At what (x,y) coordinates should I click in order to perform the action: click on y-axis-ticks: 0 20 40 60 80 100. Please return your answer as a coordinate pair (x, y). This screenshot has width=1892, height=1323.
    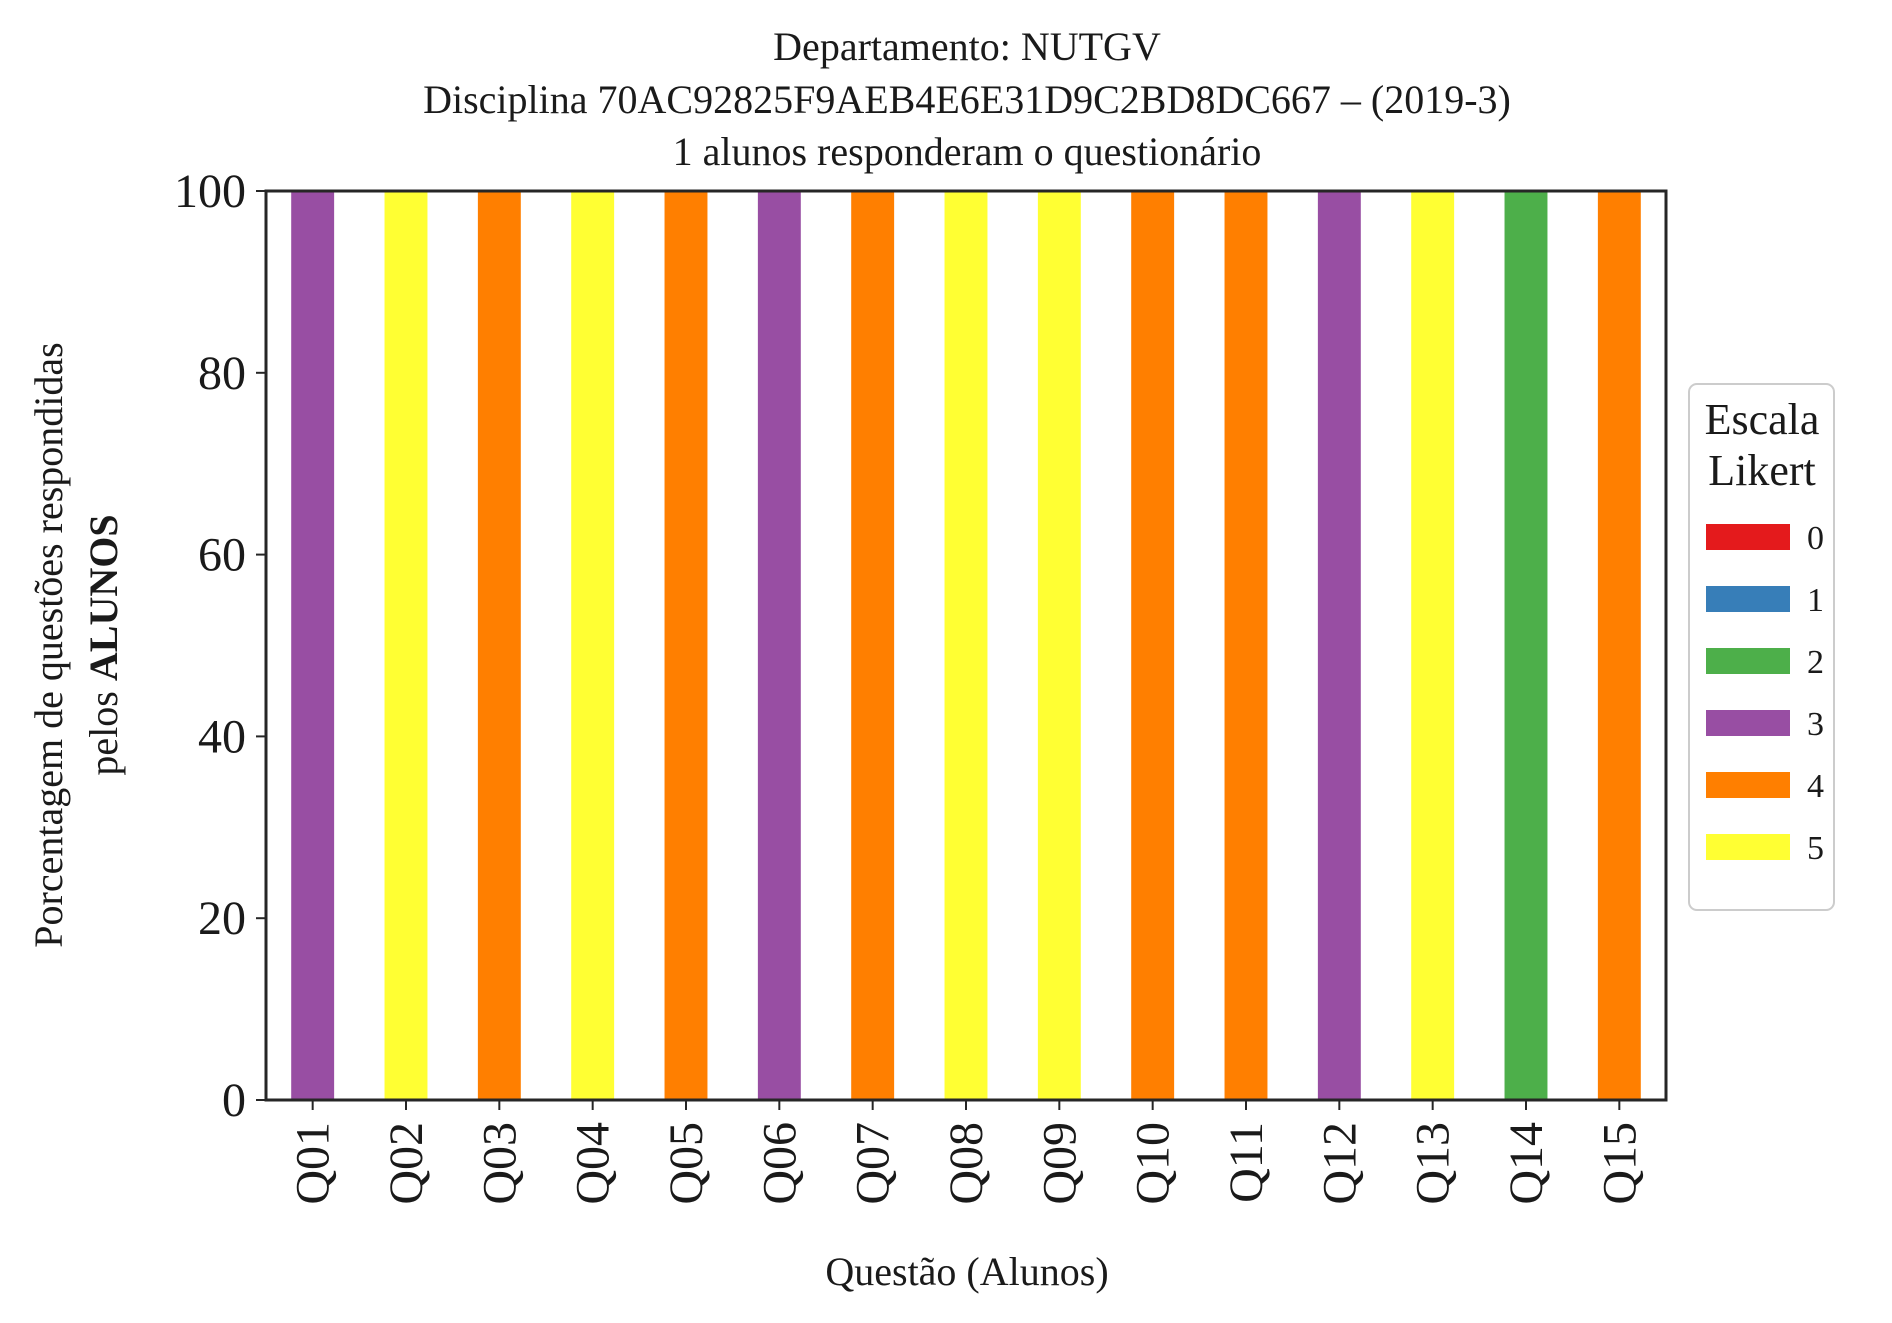
    Looking at the image, I should click on (220, 646).